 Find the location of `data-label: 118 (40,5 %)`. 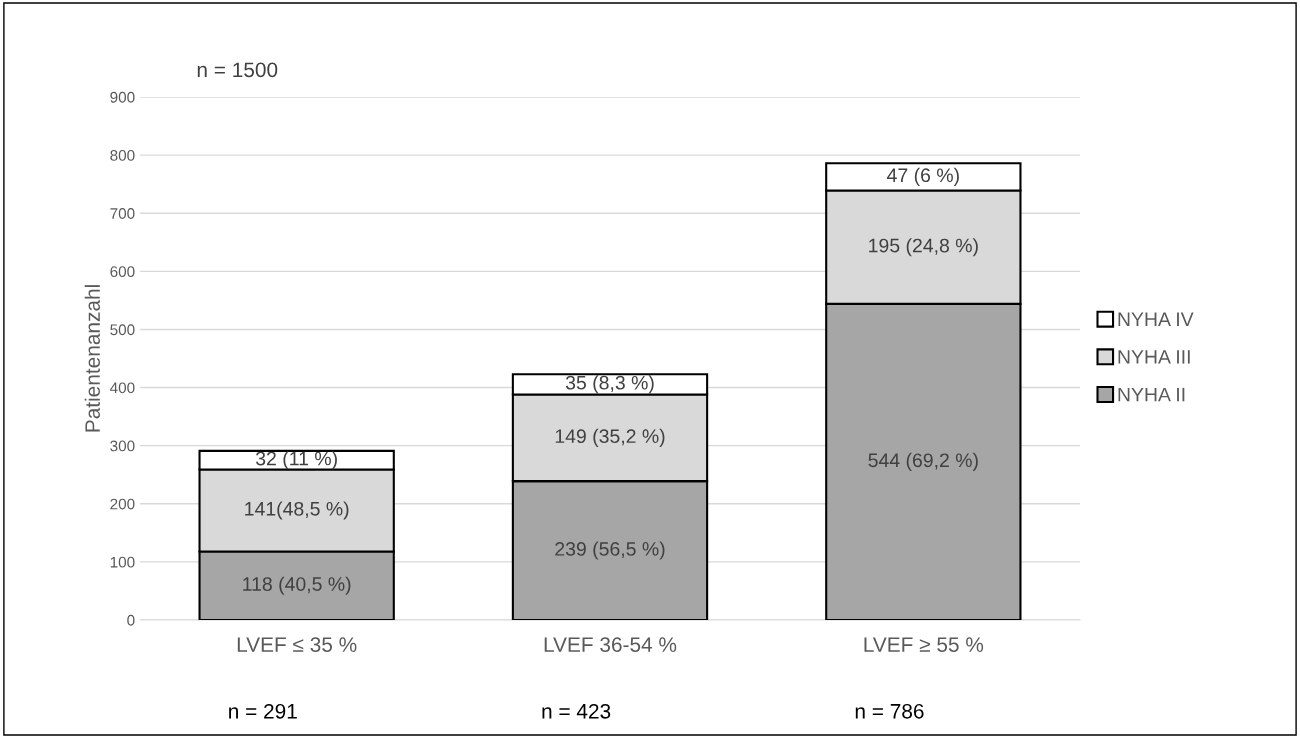

data-label: 118 (40,5 %) is located at coordinates (297, 585).